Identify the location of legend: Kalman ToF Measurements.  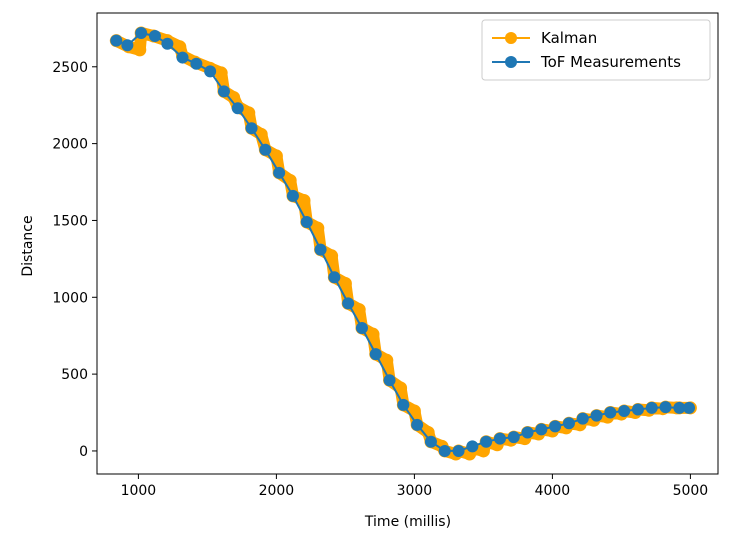
(596, 50).